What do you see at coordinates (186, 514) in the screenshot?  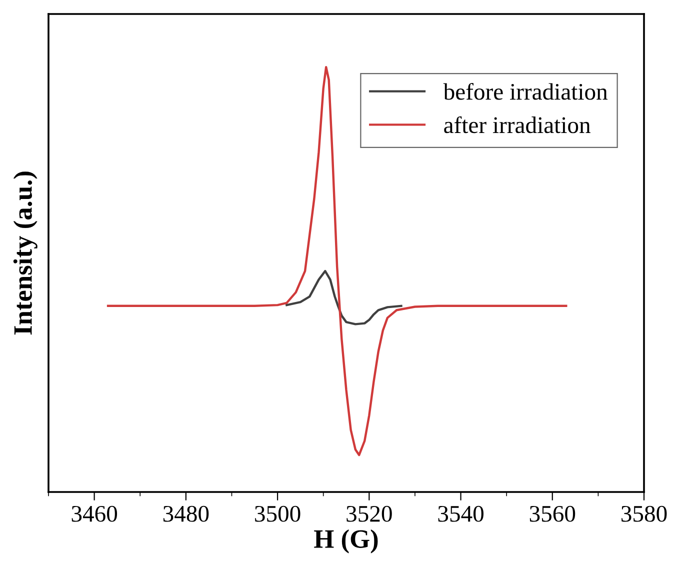 I see `x-tick-label: 3480` at bounding box center [186, 514].